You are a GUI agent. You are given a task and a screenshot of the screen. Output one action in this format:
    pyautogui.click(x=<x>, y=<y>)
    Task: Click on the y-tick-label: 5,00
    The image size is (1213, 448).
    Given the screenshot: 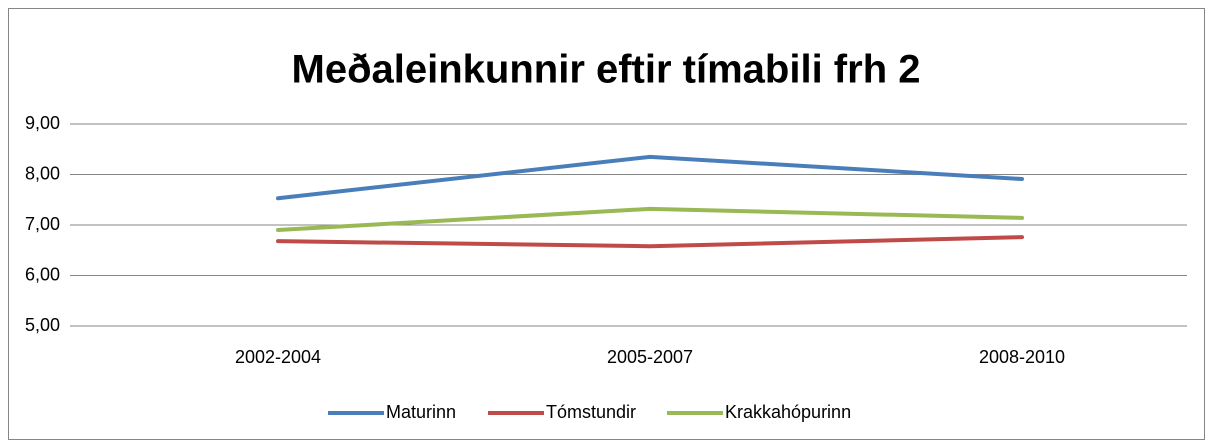 What is the action you would take?
    pyautogui.click(x=42, y=325)
    